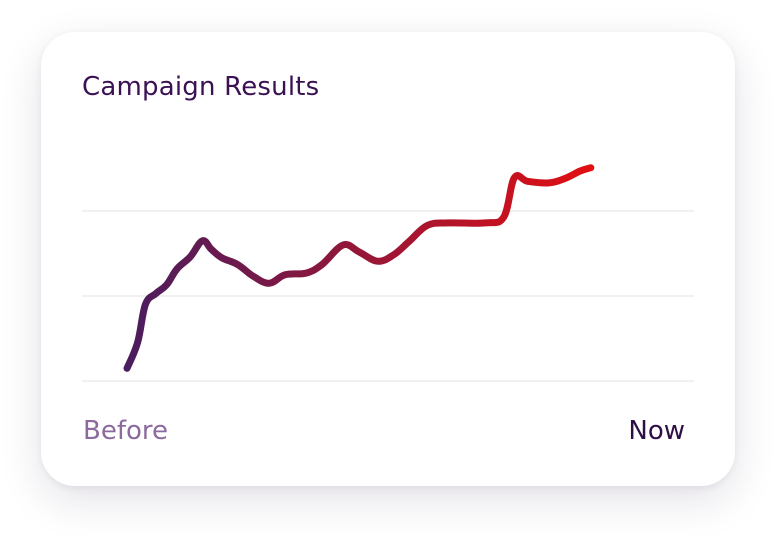 The width and height of the screenshot is (776, 536). Describe the element at coordinates (126, 431) in the screenshot. I see `start-label: Before` at that location.